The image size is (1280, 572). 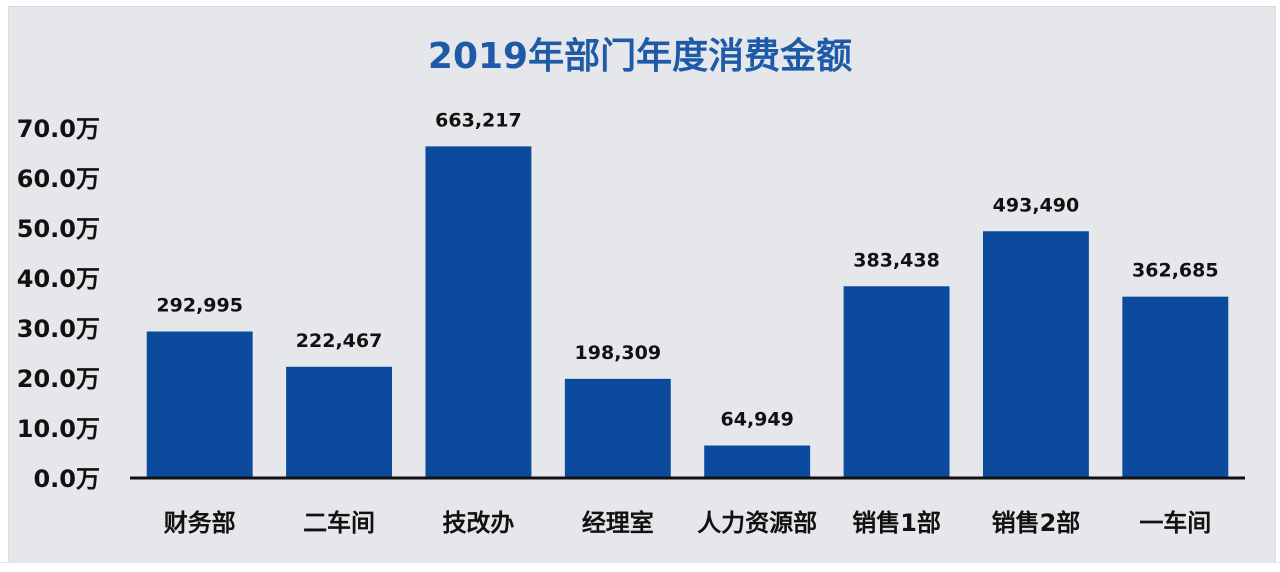 I want to click on data-label: 64,949, so click(x=757, y=420).